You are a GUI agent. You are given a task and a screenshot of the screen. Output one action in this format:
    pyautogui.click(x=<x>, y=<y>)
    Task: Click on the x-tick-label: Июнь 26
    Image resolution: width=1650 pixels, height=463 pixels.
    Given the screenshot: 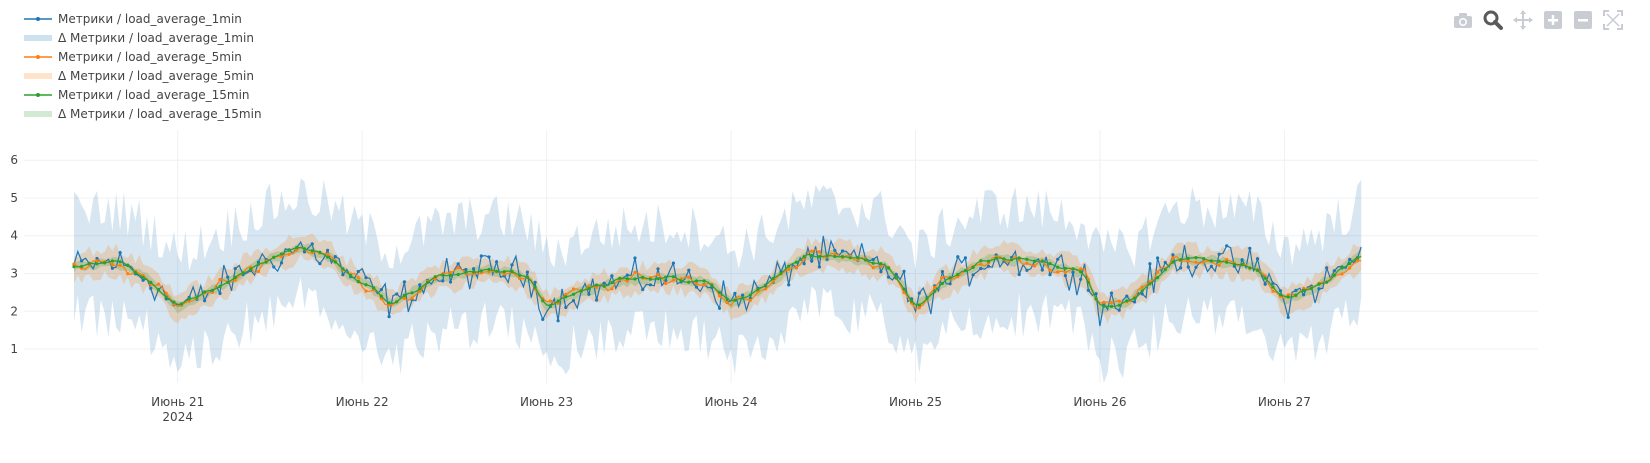 What is the action you would take?
    pyautogui.click(x=1099, y=402)
    